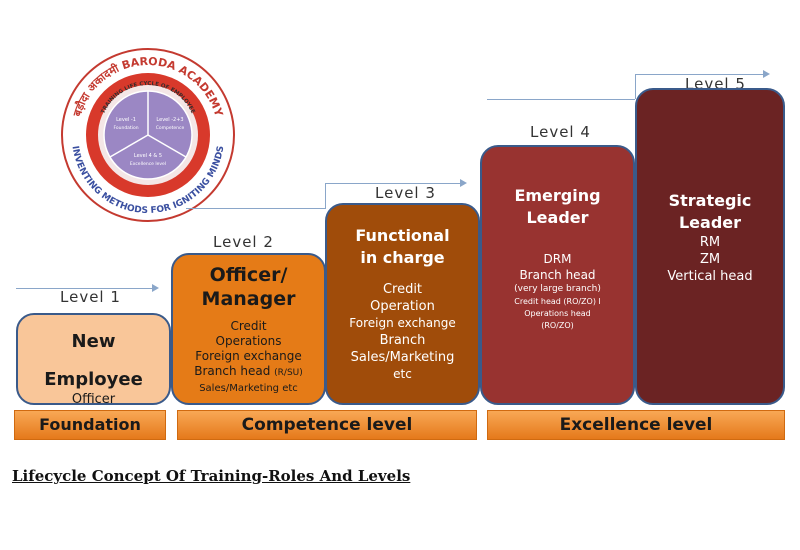 The width and height of the screenshot is (800, 550). What do you see at coordinates (402, 257) in the screenshot?
I see `role-title-line: in charge` at bounding box center [402, 257].